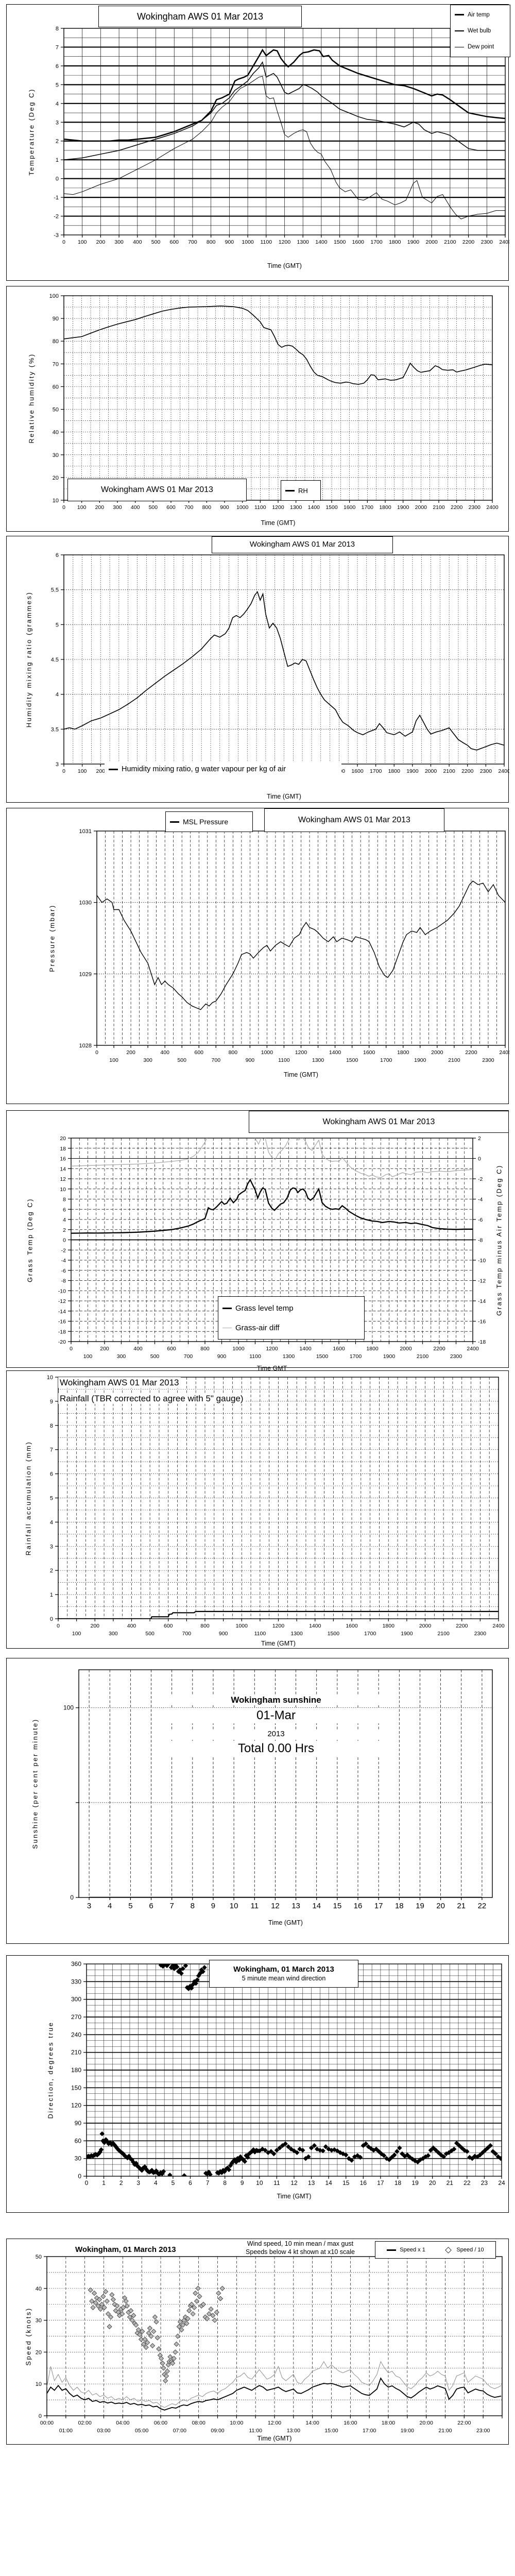 The image size is (515, 2576). What do you see at coordinates (63, 1149) in the screenshot?
I see `svg-text: 18` at bounding box center [63, 1149].